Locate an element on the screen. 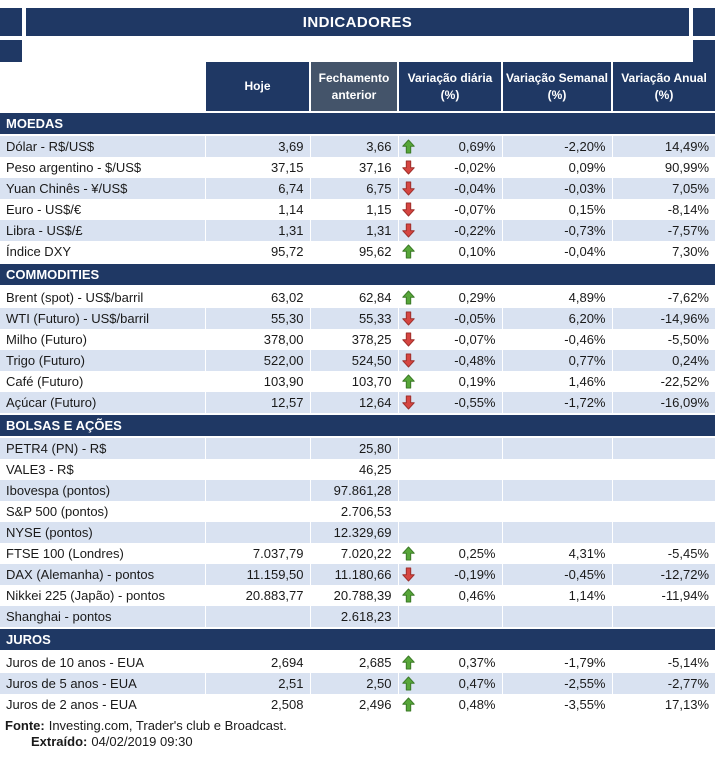 The image size is (715, 762). table-row: S&P 500 (pontos) 2.706,53 is located at coordinates (357, 511).